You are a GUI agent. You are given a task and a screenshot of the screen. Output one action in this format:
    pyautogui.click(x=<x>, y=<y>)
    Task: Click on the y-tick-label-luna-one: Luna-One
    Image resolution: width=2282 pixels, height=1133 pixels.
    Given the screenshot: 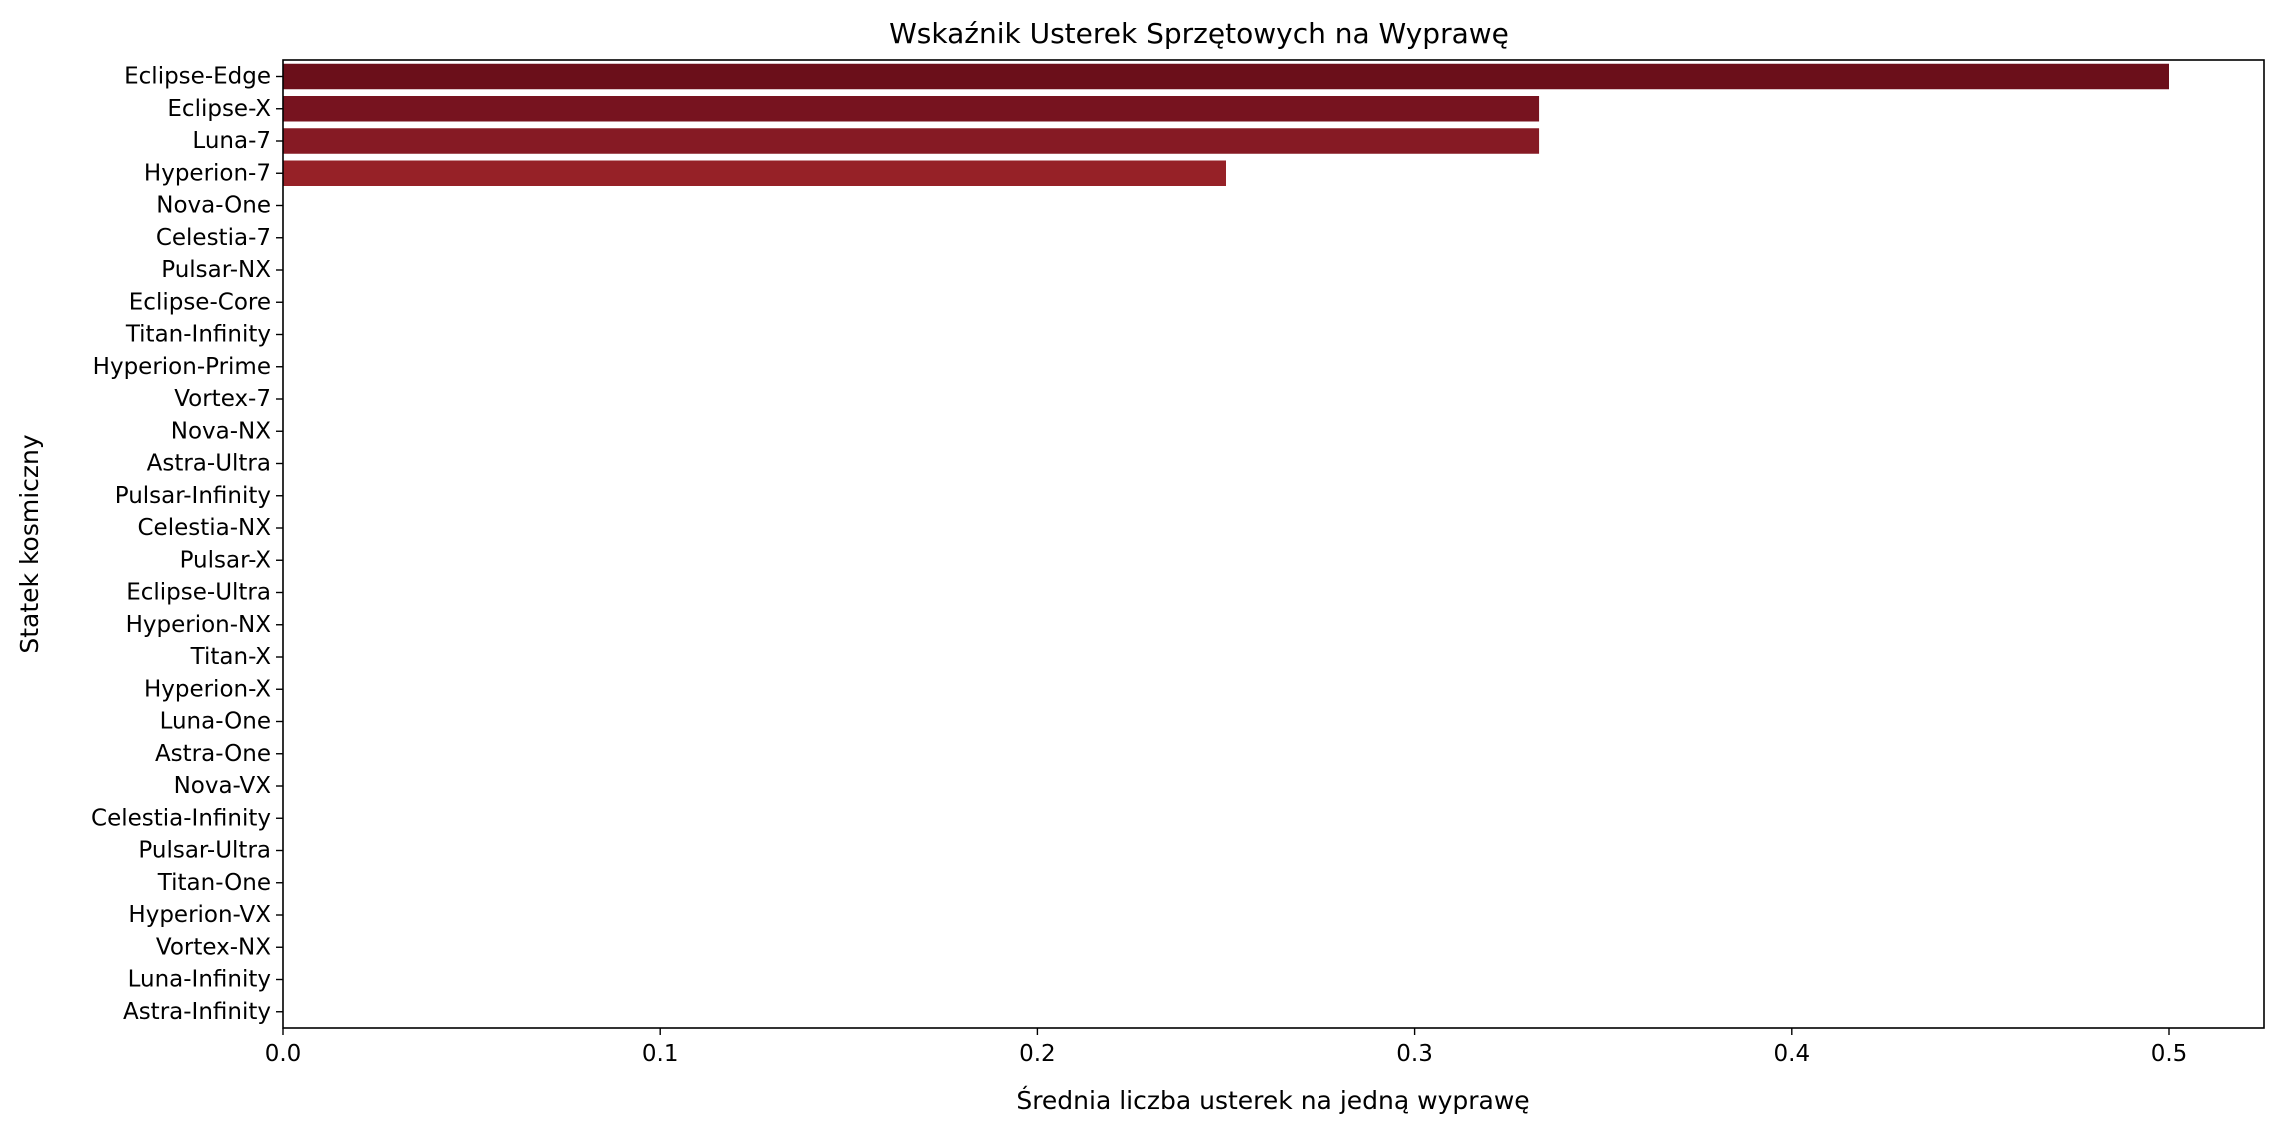 What is the action you would take?
    pyautogui.click(x=215, y=722)
    